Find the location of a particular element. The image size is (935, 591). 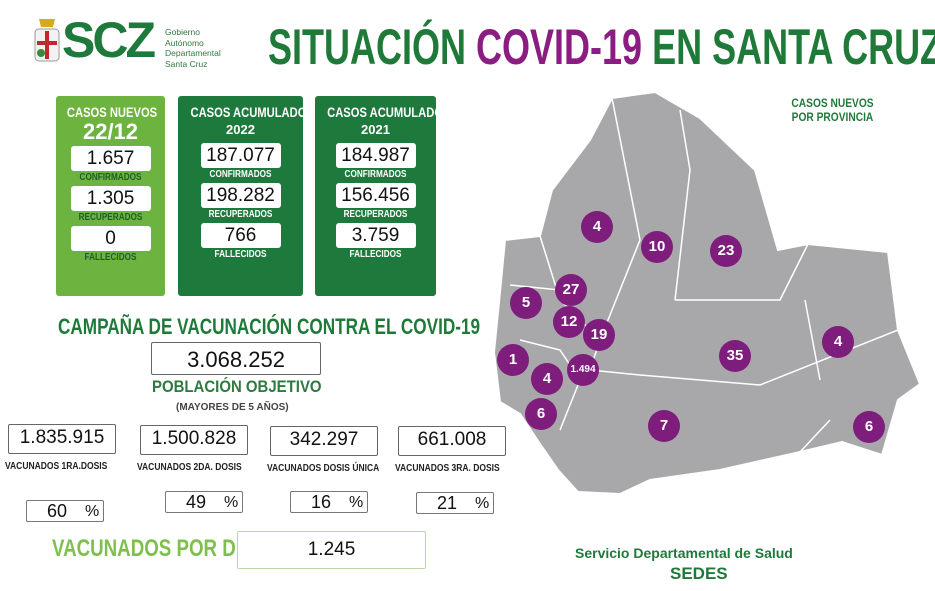

percent-value: 60 is located at coordinates (57, 511).